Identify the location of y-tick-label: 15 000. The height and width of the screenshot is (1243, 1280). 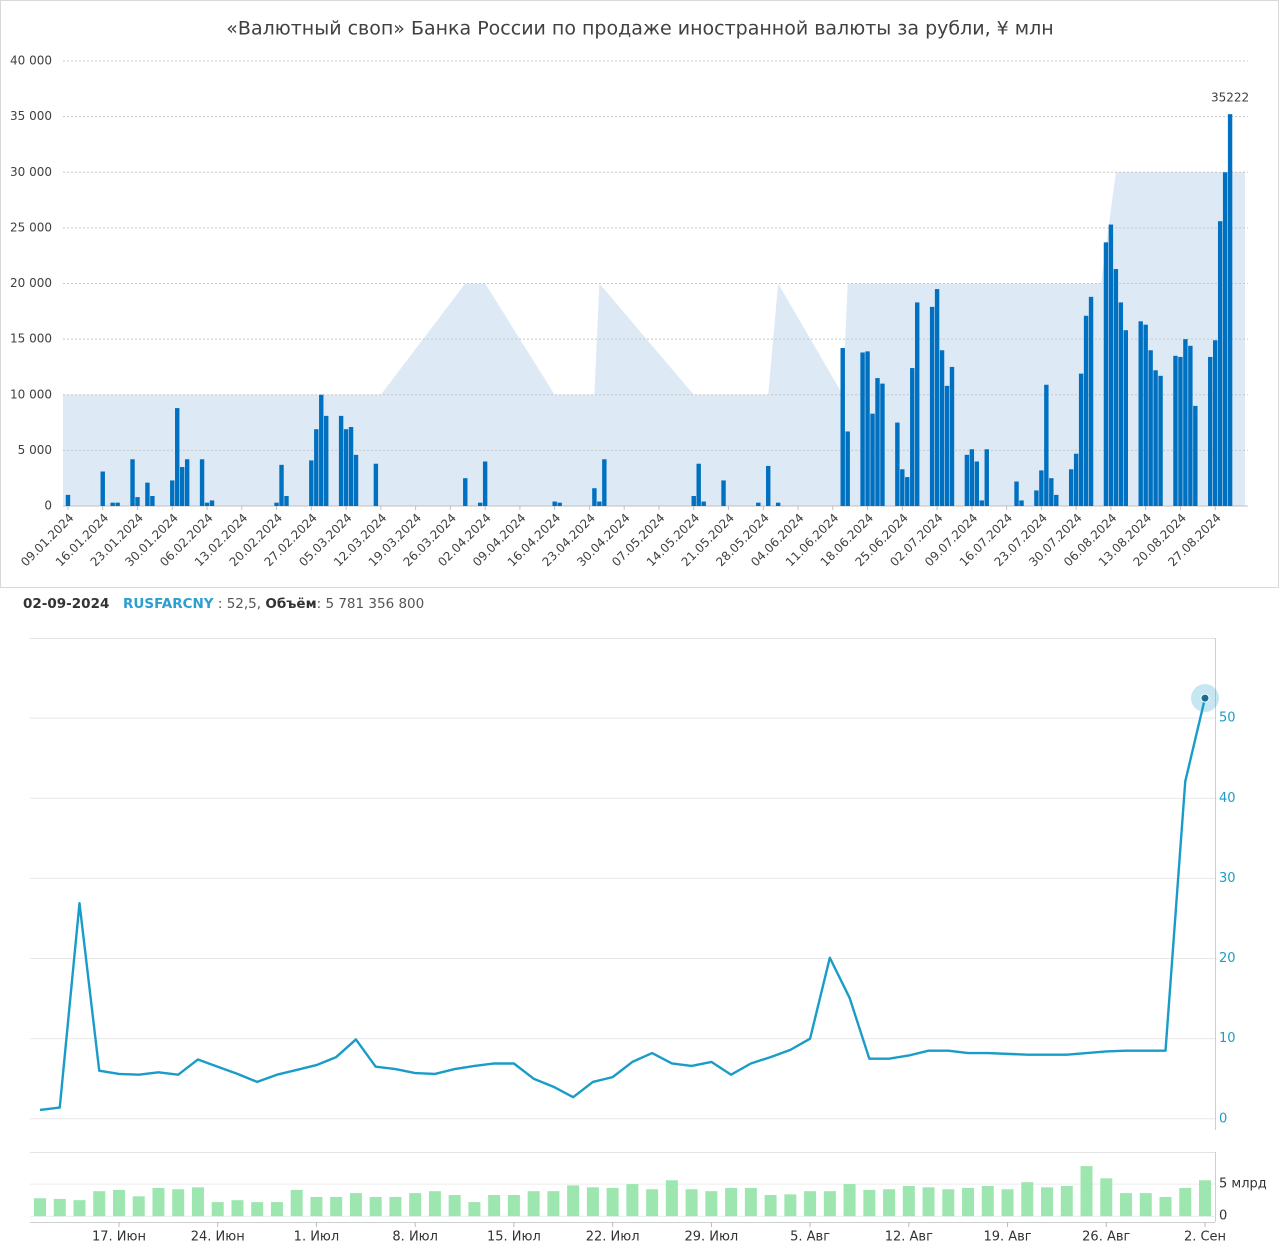
(31, 339).